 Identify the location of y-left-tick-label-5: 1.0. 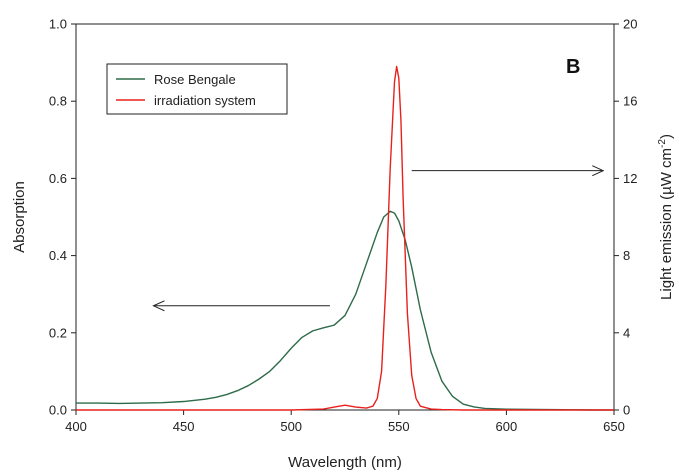
(58, 24).